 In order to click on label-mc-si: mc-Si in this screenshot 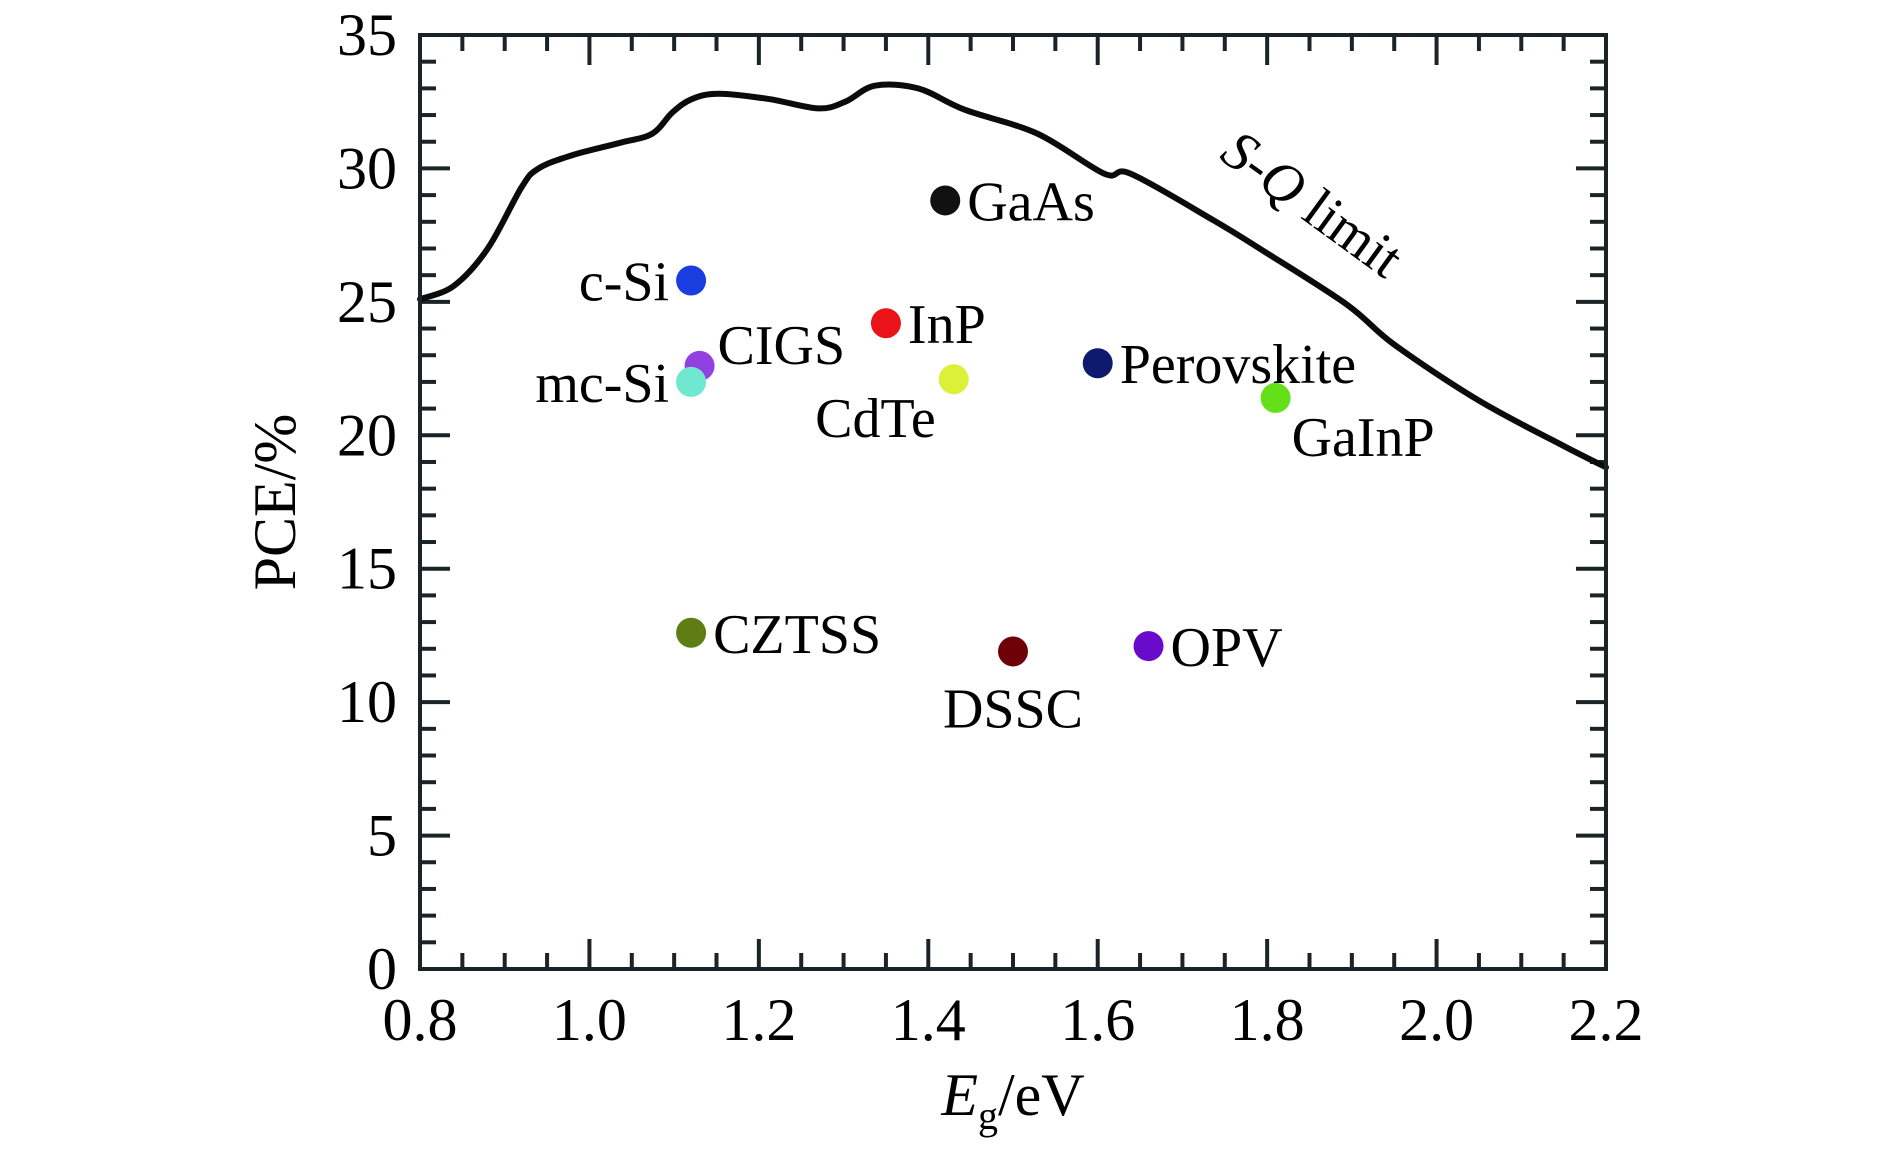, I will do `click(602, 384)`.